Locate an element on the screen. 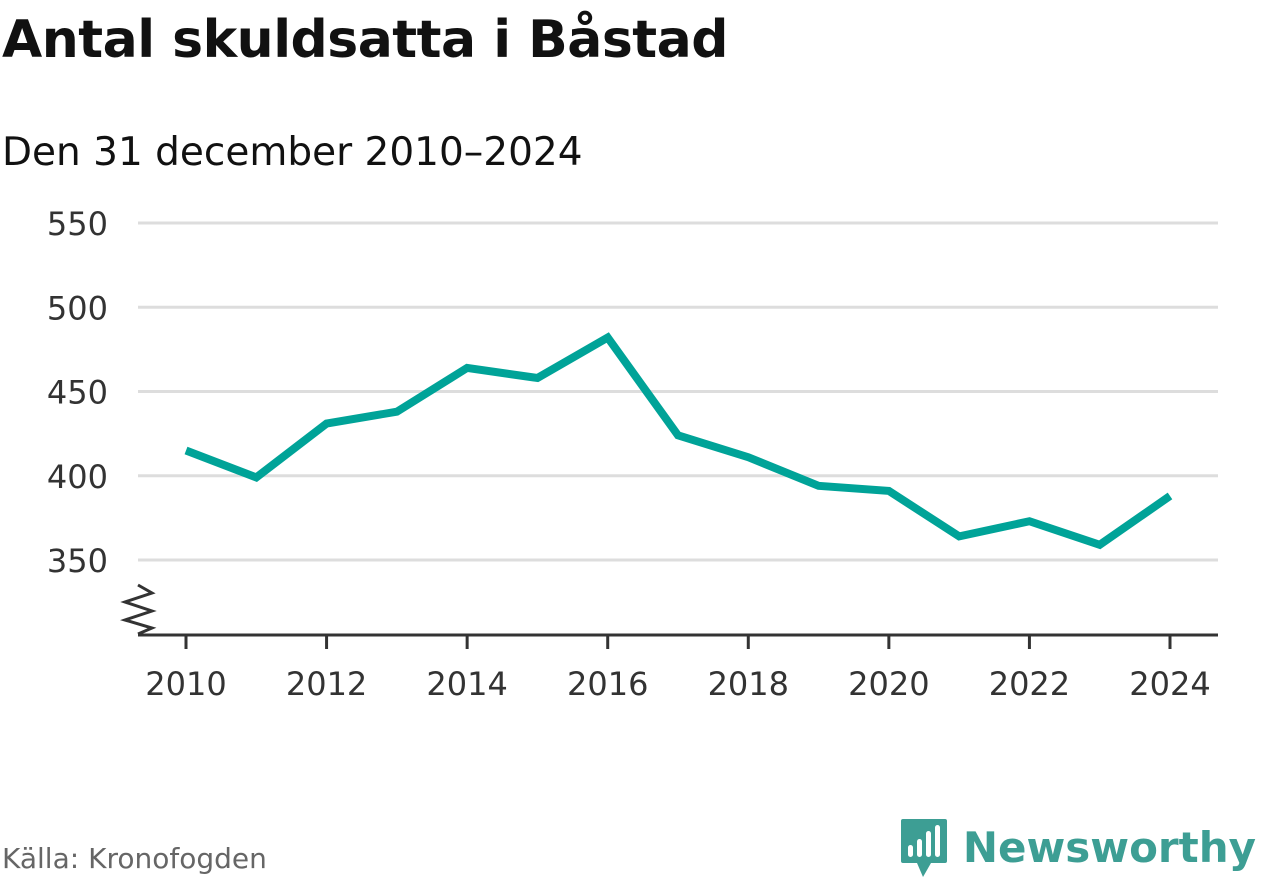 Image resolution: width=1262 pixels, height=879 pixels. axis-break-icon is located at coordinates (138, 609).